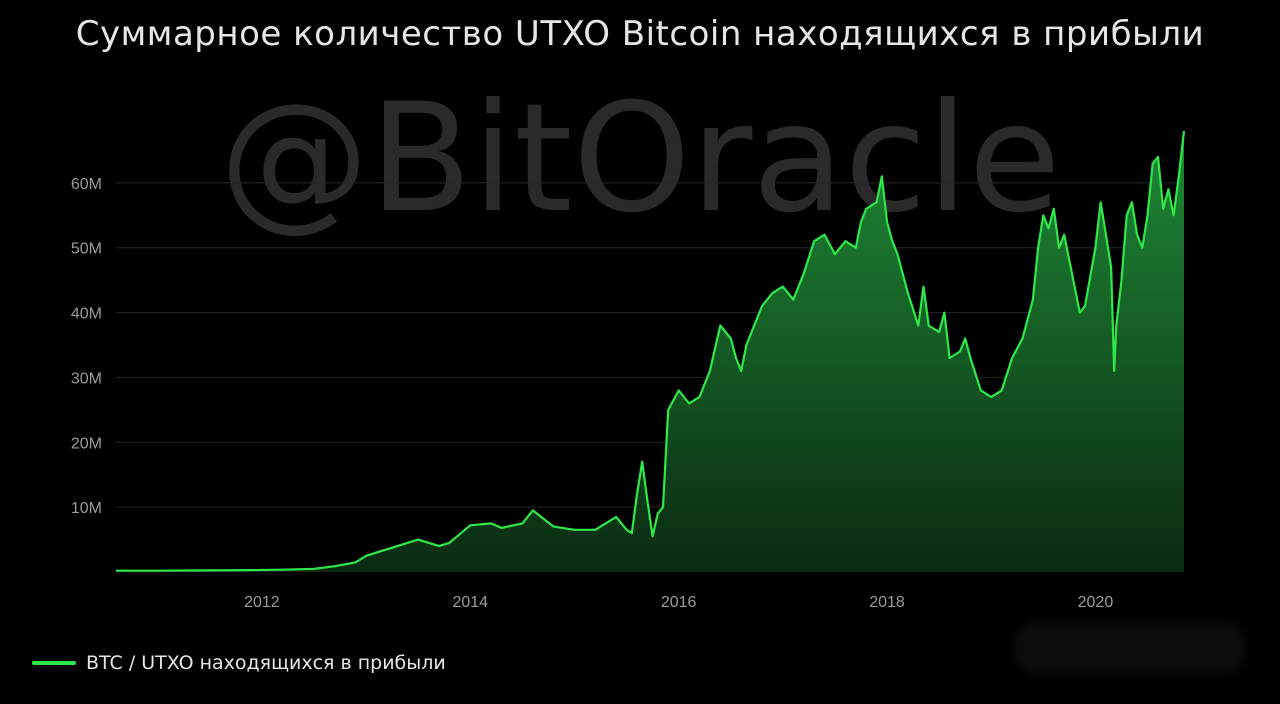 The height and width of the screenshot is (704, 1280). Describe the element at coordinates (1096, 602) in the screenshot. I see `x-tick-label: 2020` at that location.